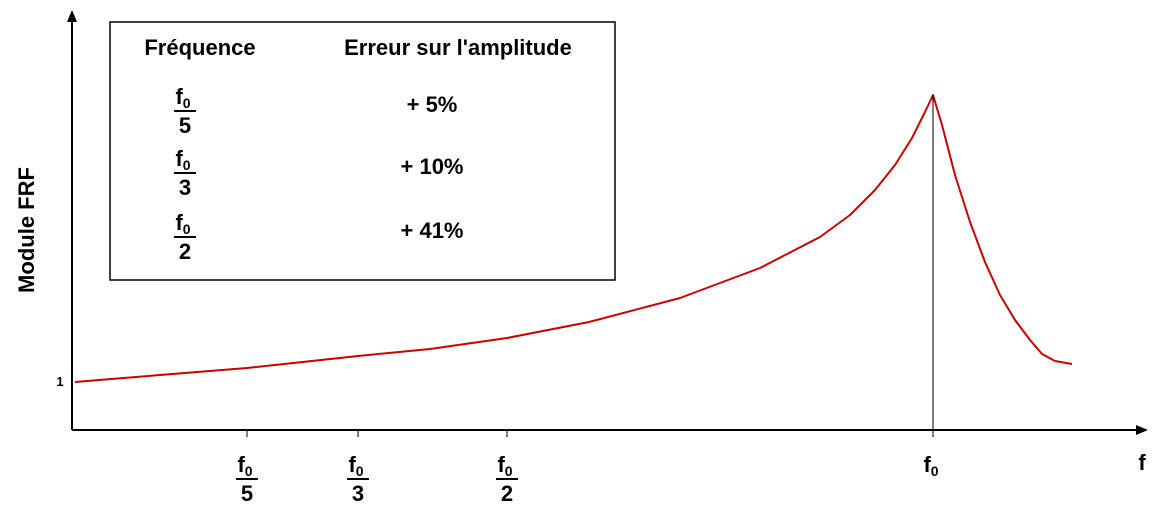 Image resolution: width=1152 pixels, height=506 pixels. Describe the element at coordinates (1142, 462) in the screenshot. I see `x-axis-label: f` at that location.